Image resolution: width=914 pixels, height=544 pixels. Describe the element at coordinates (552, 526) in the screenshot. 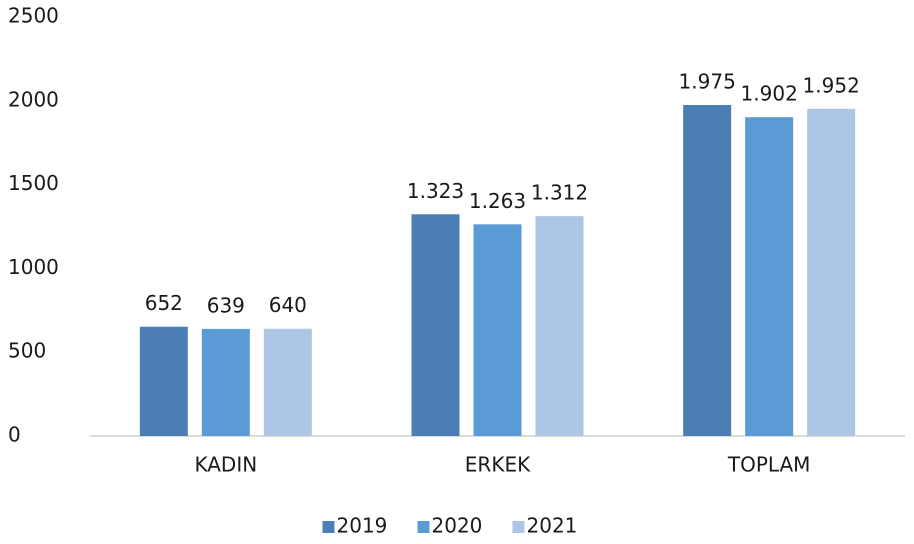

I see `legend-label: 2021` at that location.